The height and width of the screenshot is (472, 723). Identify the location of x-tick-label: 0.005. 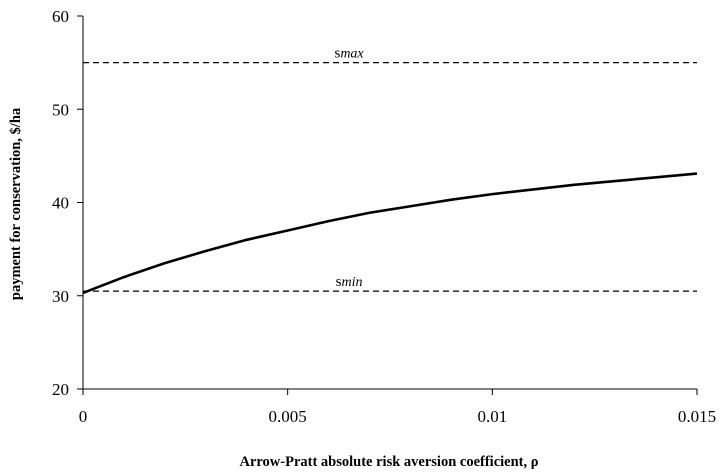
(288, 416).